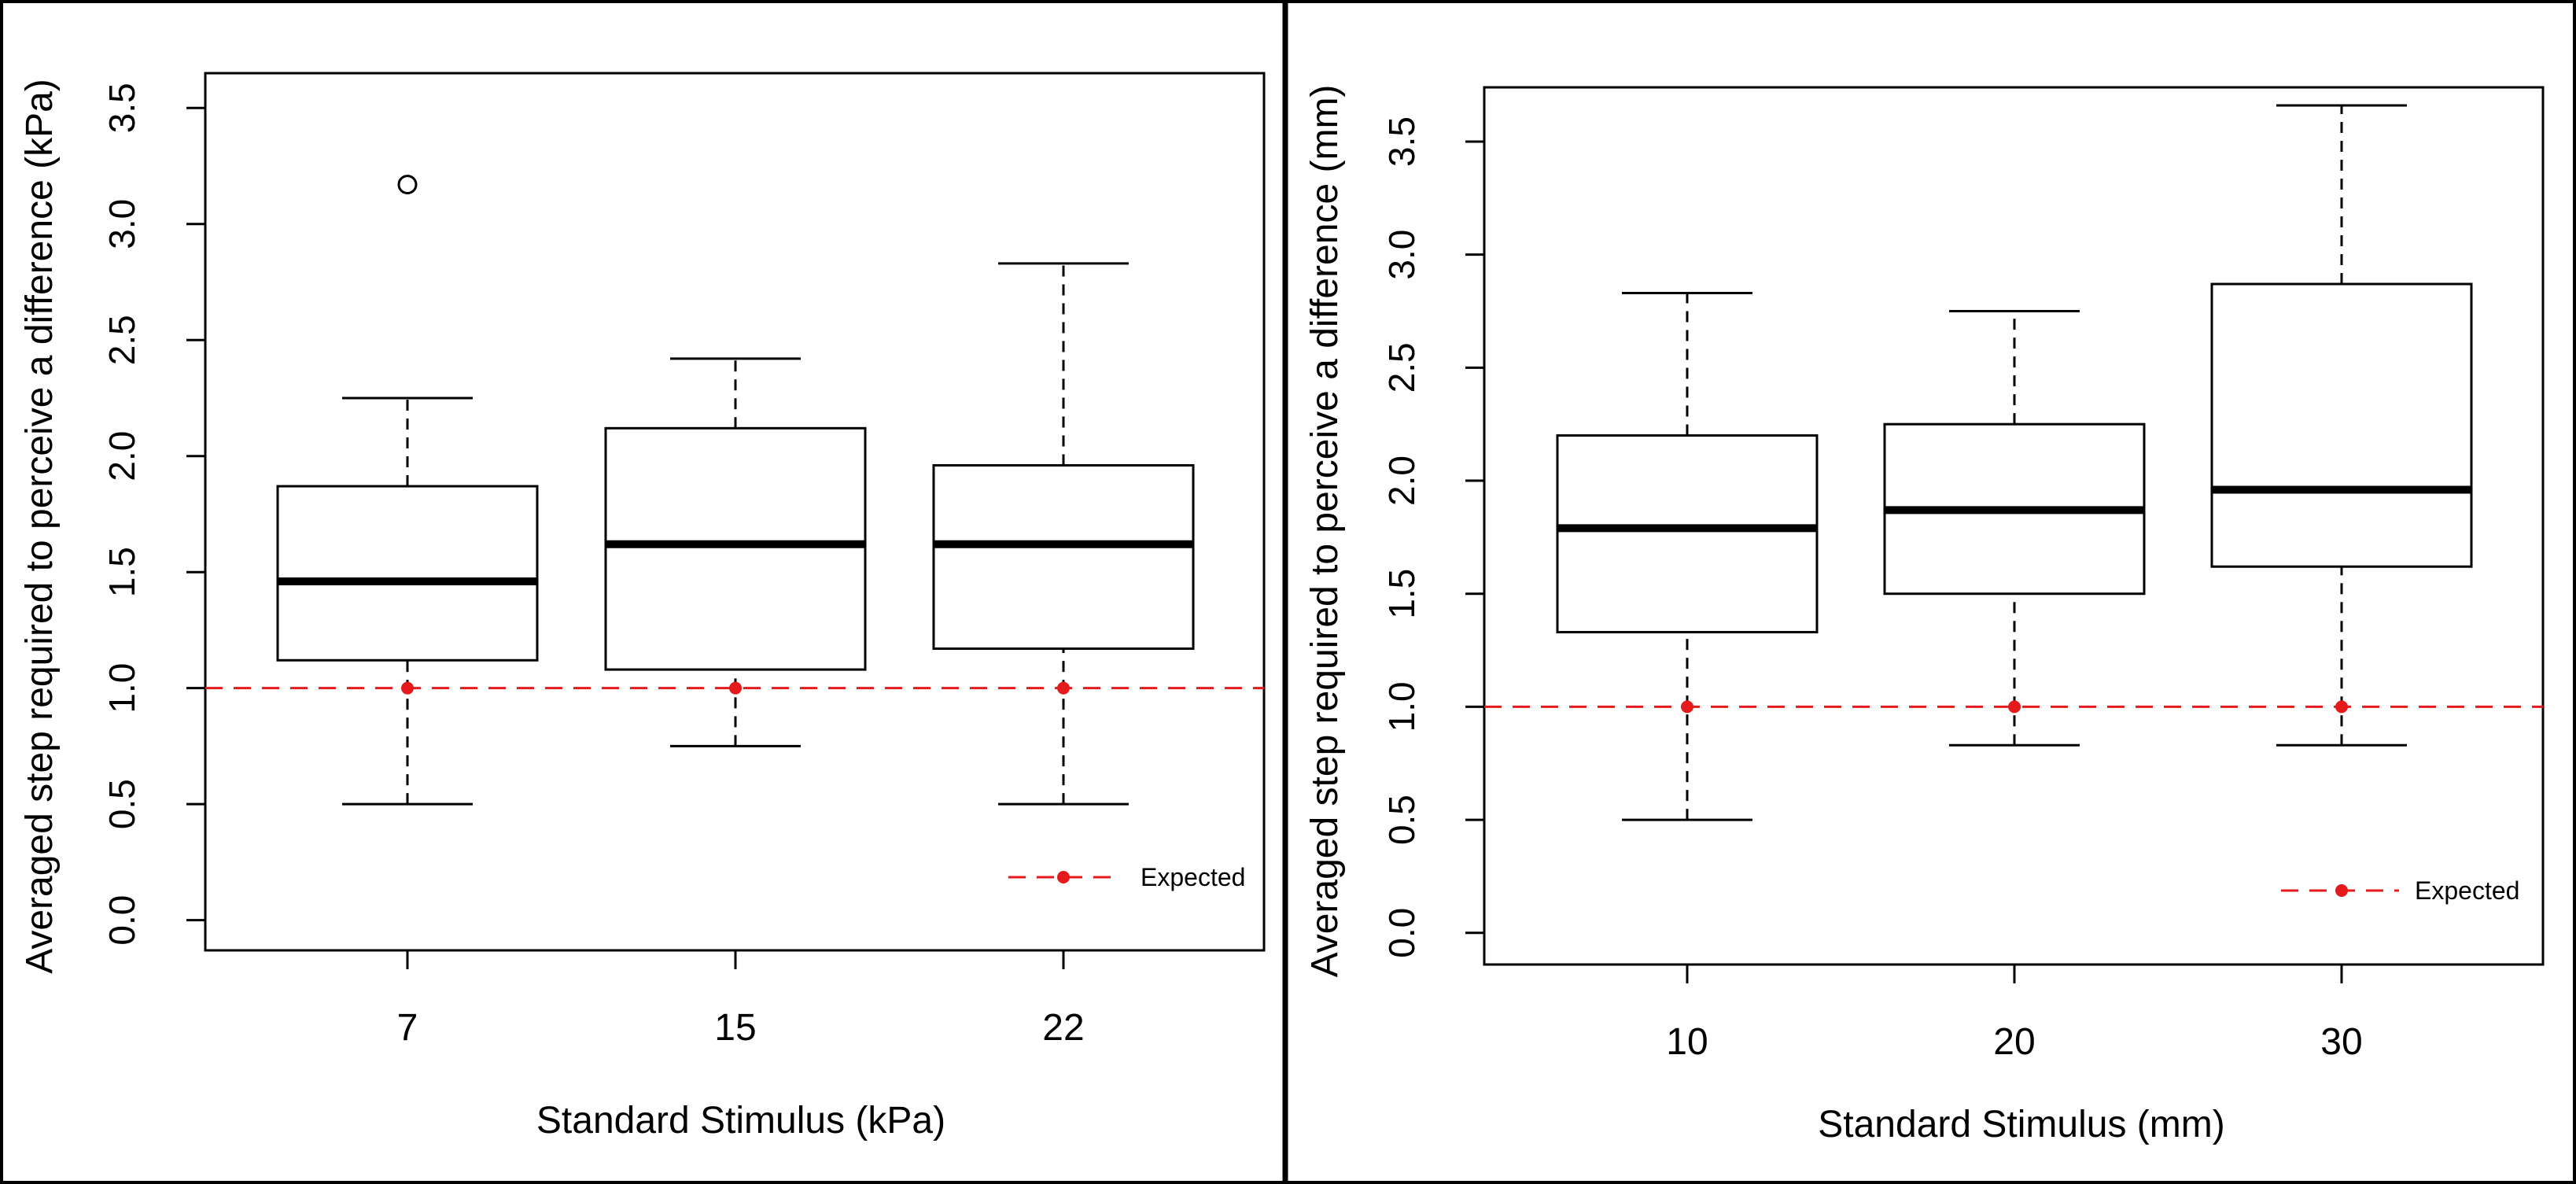 The image size is (2576, 1184). Describe the element at coordinates (2341, 1042) in the screenshot. I see `x-tick-label: 30` at that location.